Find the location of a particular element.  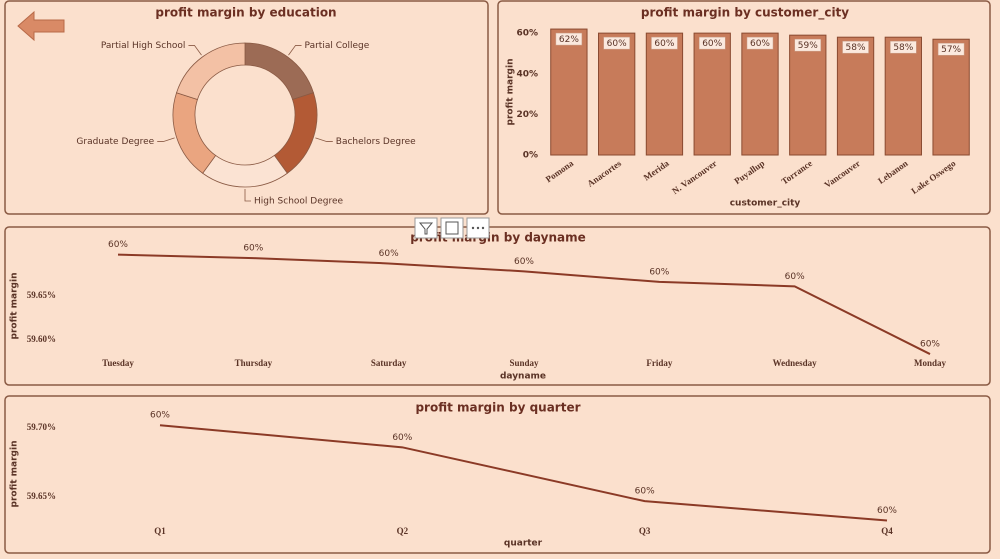

x-tick-label: Sunday is located at coordinates (524, 363).